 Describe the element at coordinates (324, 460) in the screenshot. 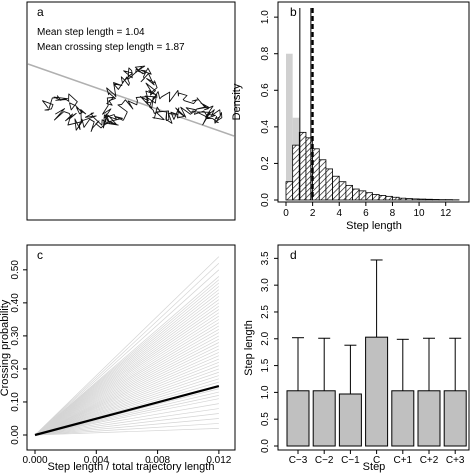

I see `x-tick-label: C−2` at that location.